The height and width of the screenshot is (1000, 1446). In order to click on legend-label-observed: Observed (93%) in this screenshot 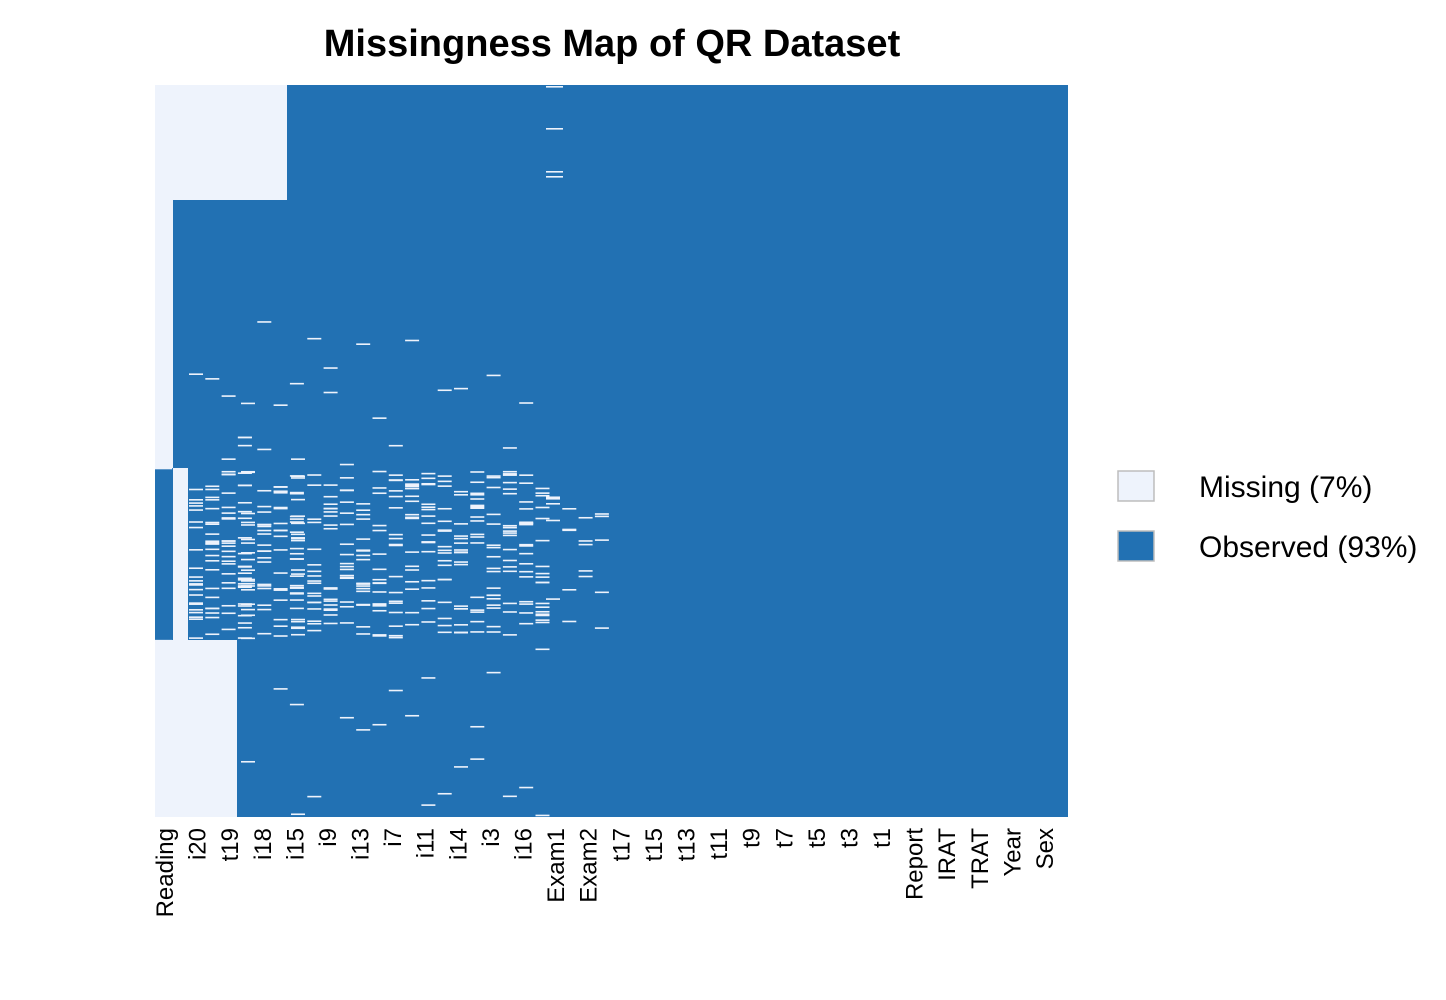, I will do `click(1308, 547)`.